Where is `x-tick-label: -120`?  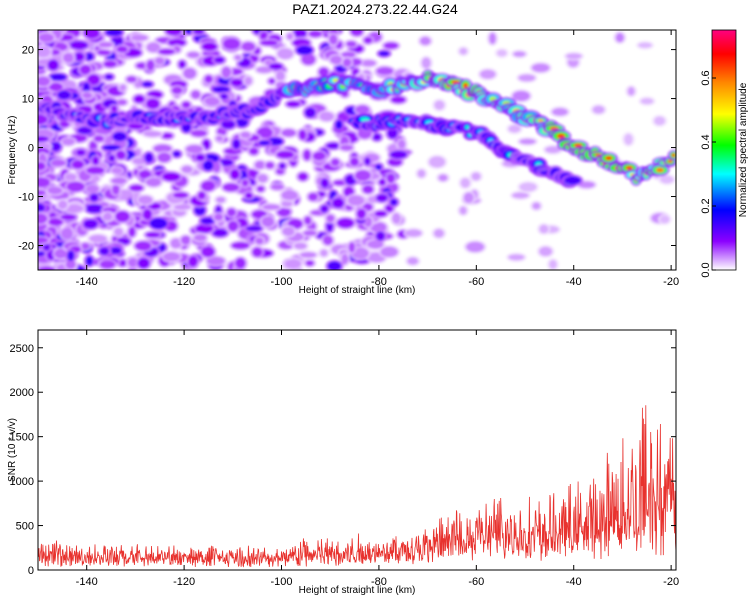 x-tick-label: -120 is located at coordinates (184, 282).